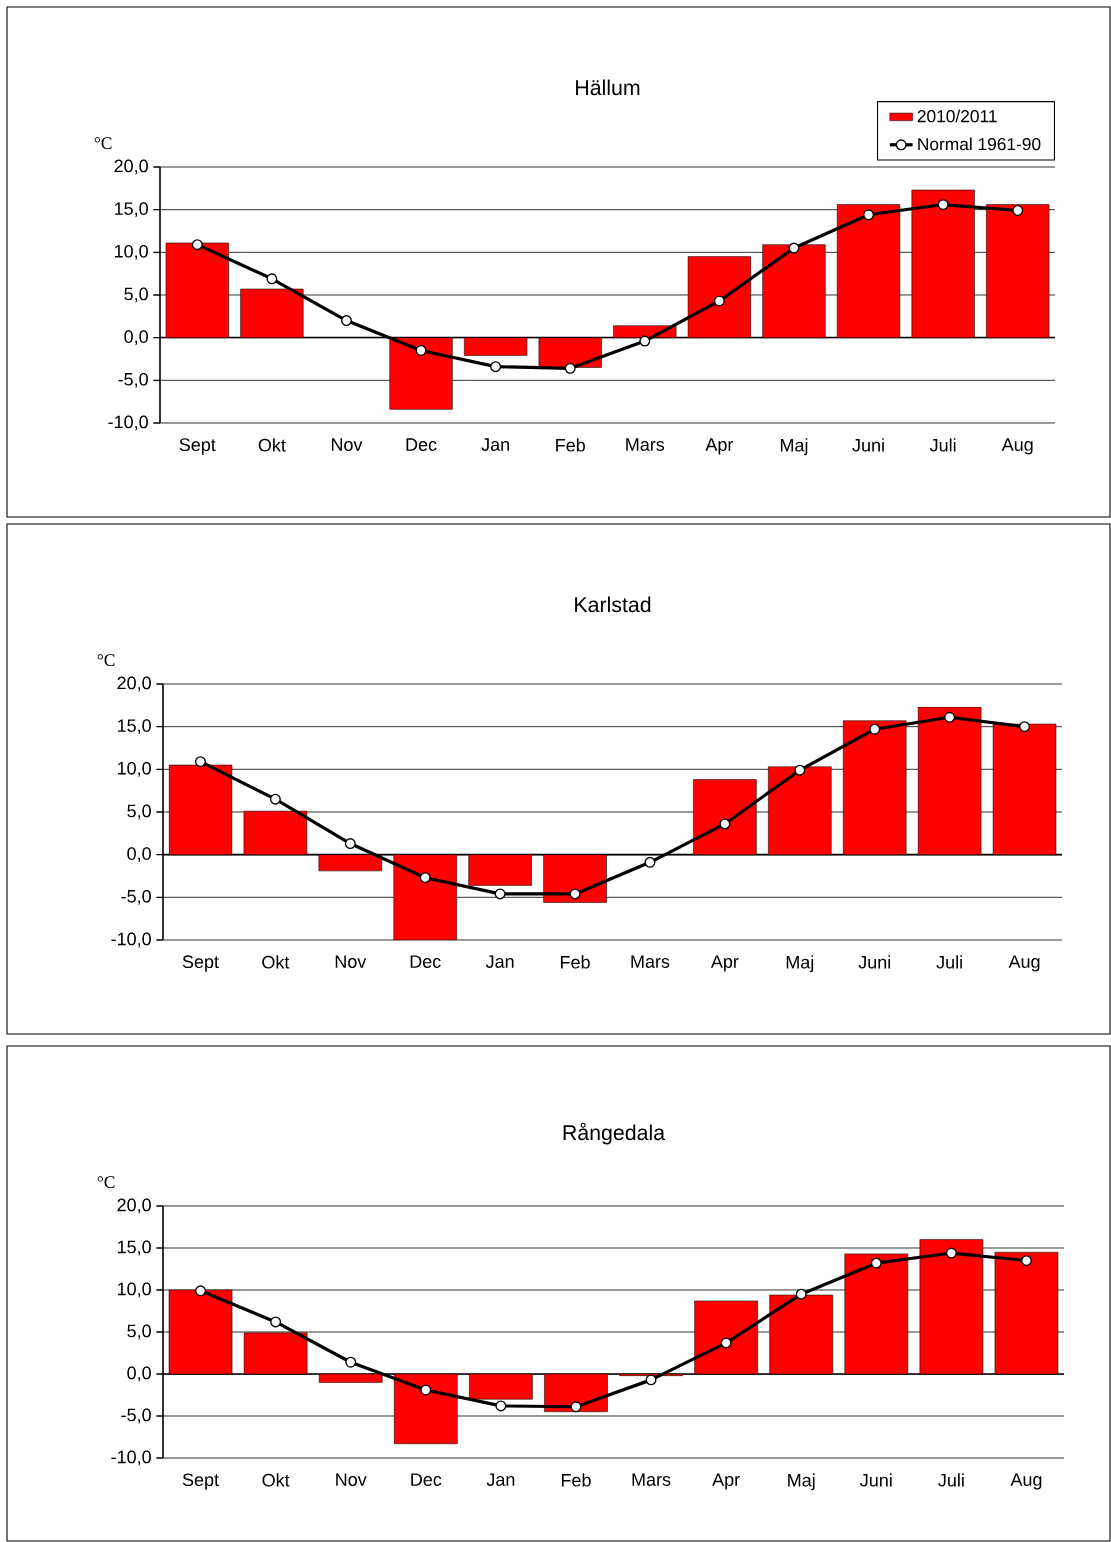 The image size is (1111, 1542). Describe the element at coordinates (614, 1133) in the screenshot. I see `chart-title: Rångedala` at that location.